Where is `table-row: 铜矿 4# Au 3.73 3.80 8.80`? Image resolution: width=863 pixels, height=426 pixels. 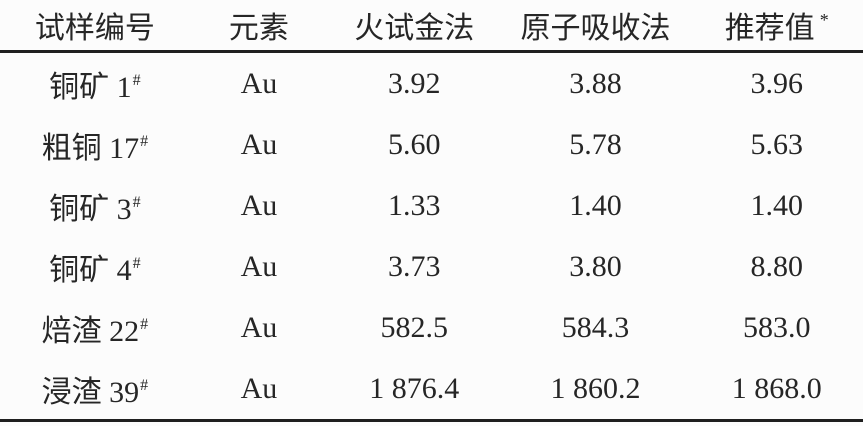 table-row: 铜矿 4# Au 3.73 3.80 8.80 is located at coordinates (431, 266).